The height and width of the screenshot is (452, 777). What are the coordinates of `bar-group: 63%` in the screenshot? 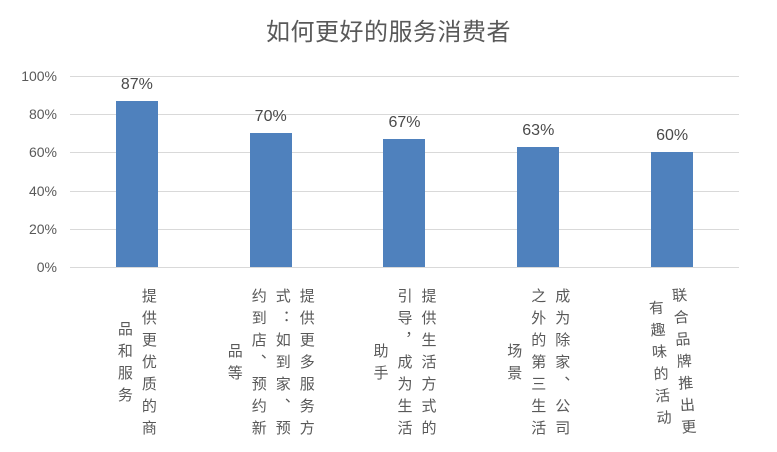 It's located at (538, 171).